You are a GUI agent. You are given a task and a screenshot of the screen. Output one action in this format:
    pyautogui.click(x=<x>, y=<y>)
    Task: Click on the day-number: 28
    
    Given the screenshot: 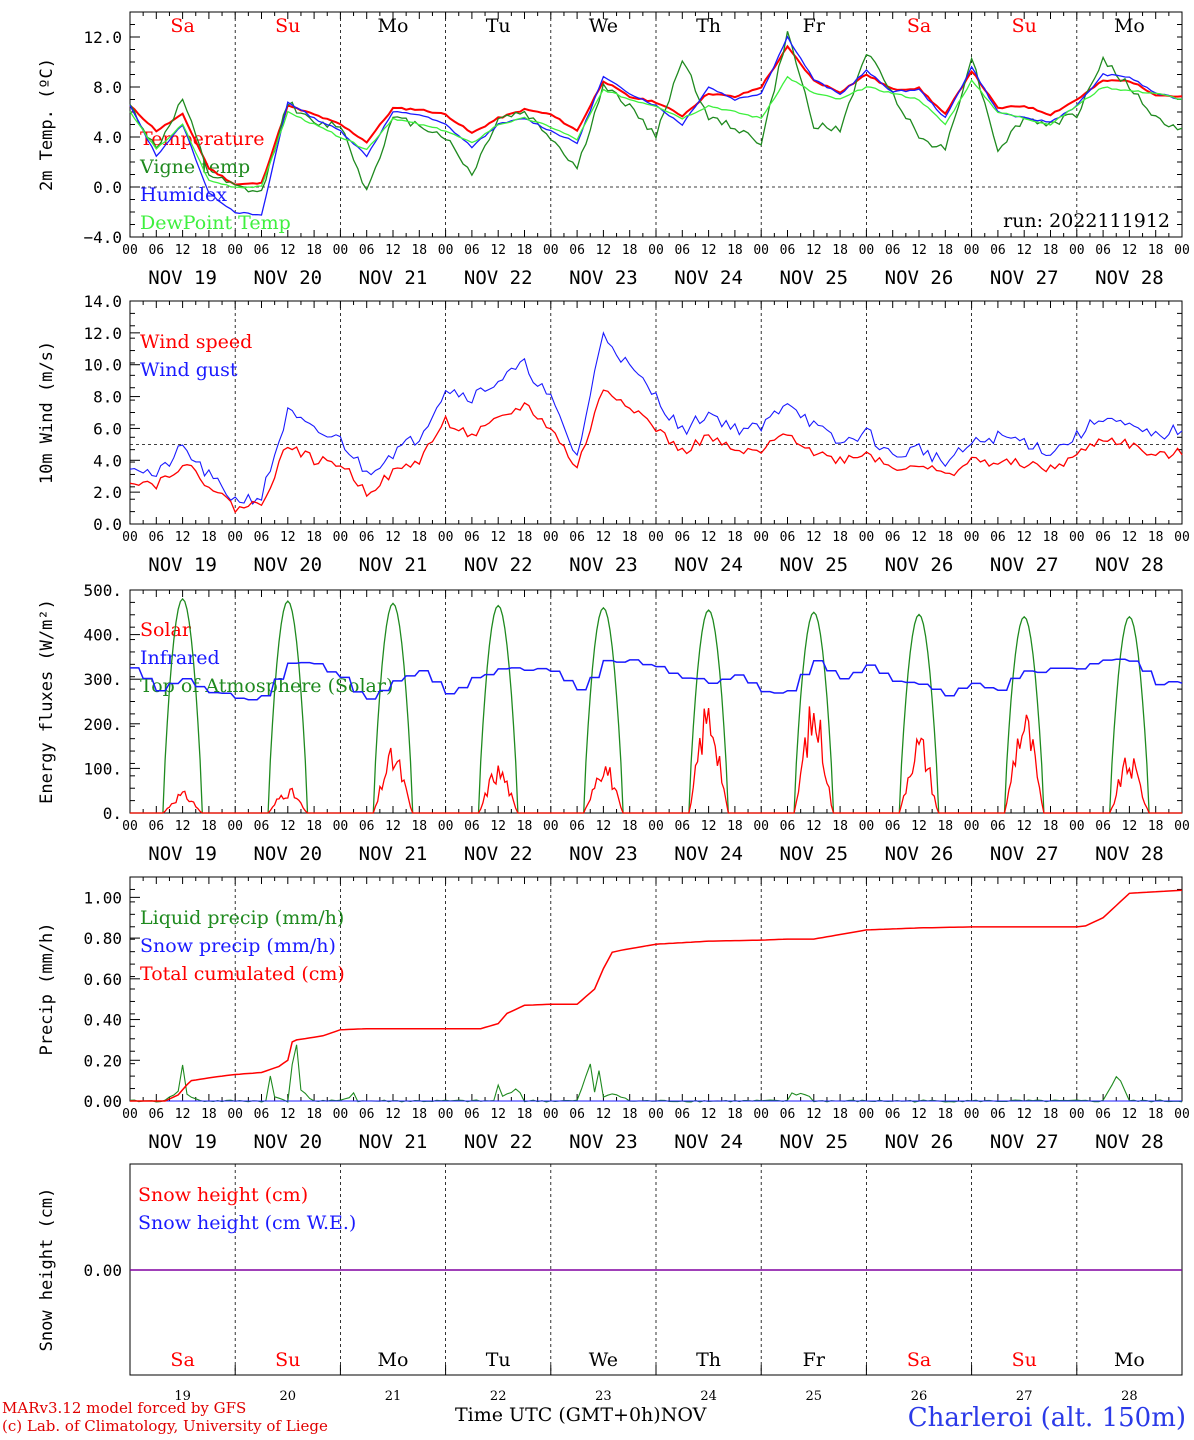 What is the action you would take?
    pyautogui.click(x=1129, y=1396)
    